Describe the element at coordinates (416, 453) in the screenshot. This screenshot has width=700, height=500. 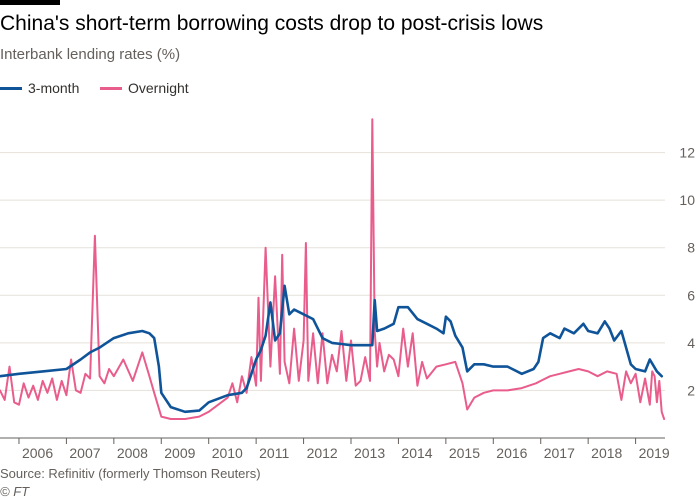
I see `x-tick-label-2014: 2014` at that location.